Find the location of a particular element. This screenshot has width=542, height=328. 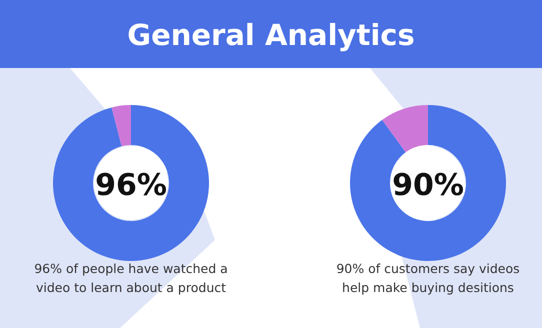

text: 96% of people have watched a video to learn about a product is located at coordinates (131, 278).